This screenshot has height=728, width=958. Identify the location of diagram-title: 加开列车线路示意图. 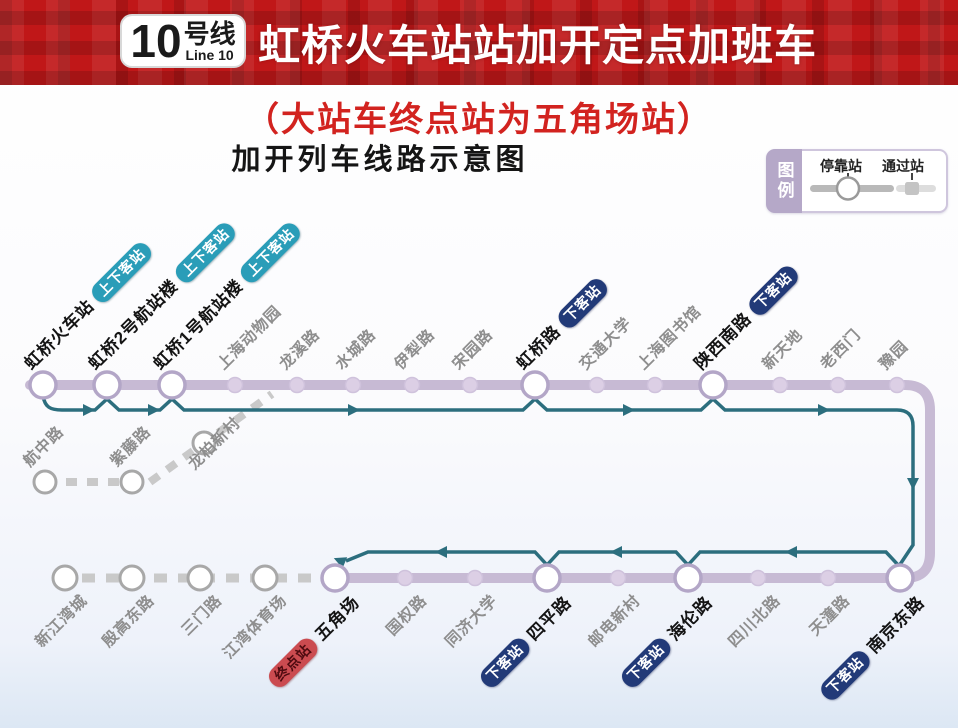
(380, 160).